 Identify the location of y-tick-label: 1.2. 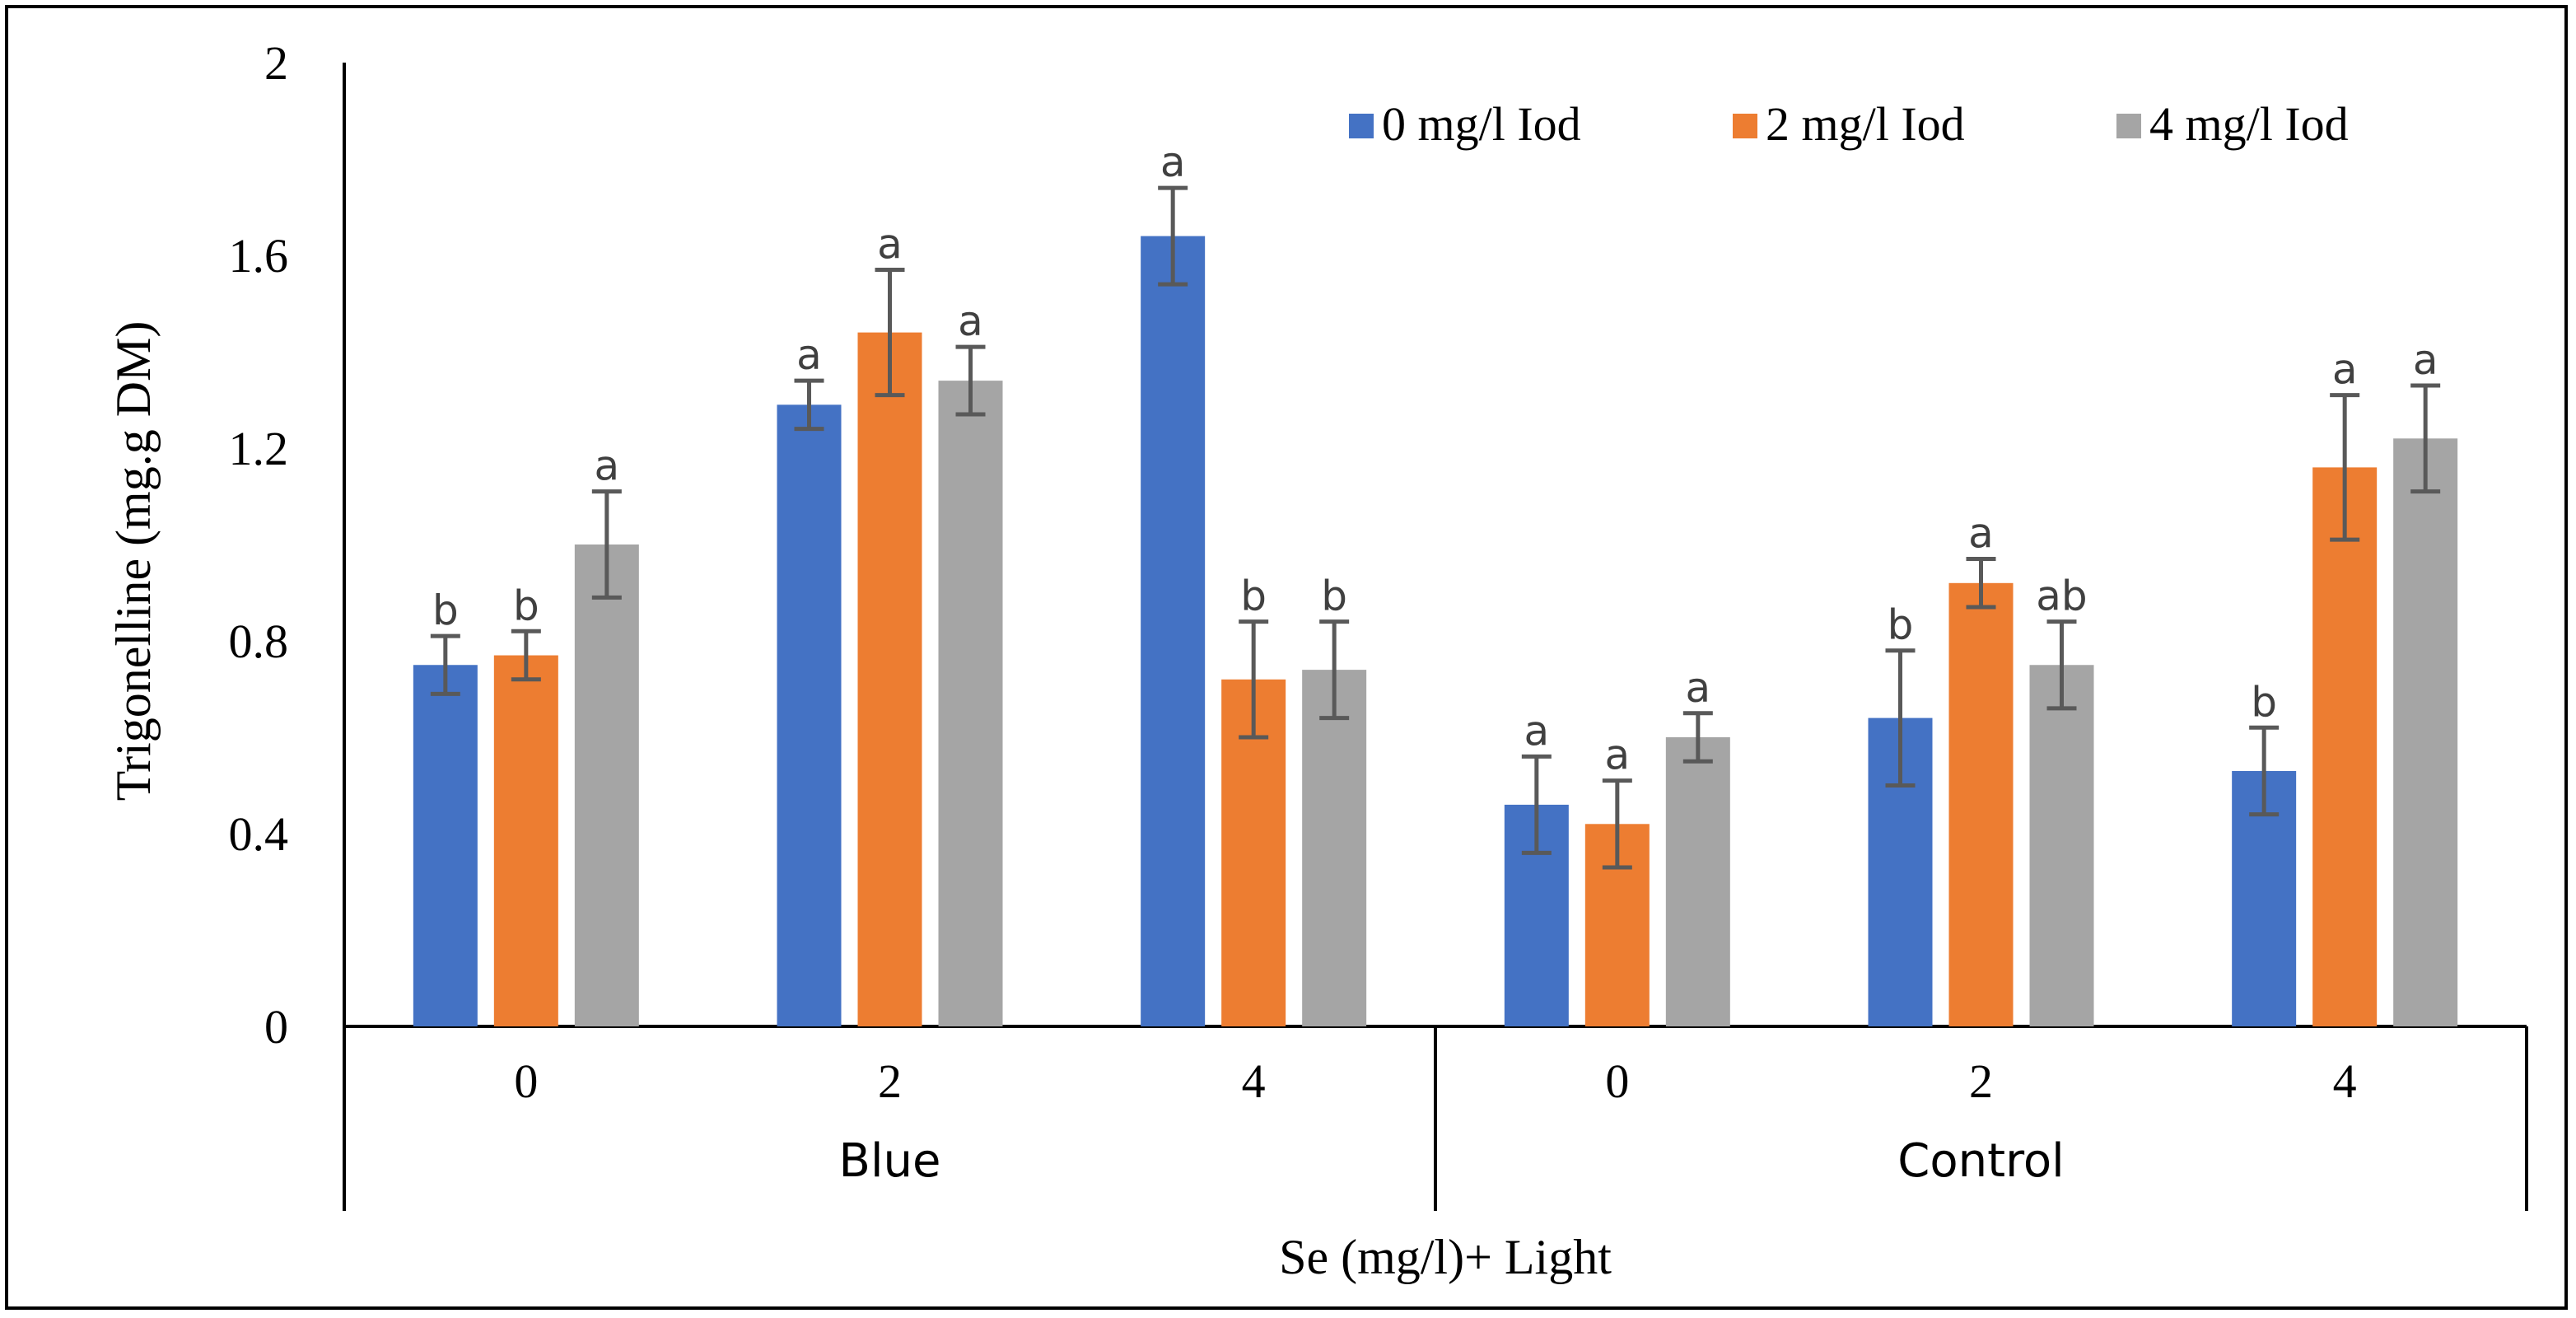
(259, 448).